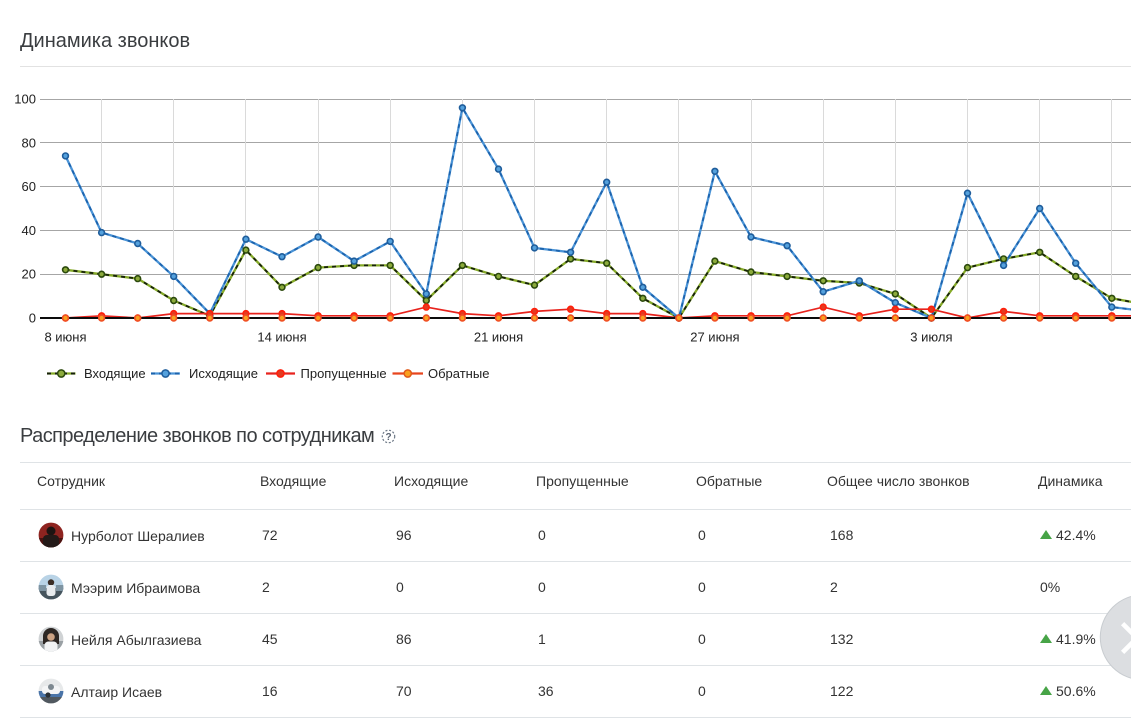 The height and width of the screenshot is (724, 1131). Describe the element at coordinates (32, 318) in the screenshot. I see `svg-text: 0` at that location.